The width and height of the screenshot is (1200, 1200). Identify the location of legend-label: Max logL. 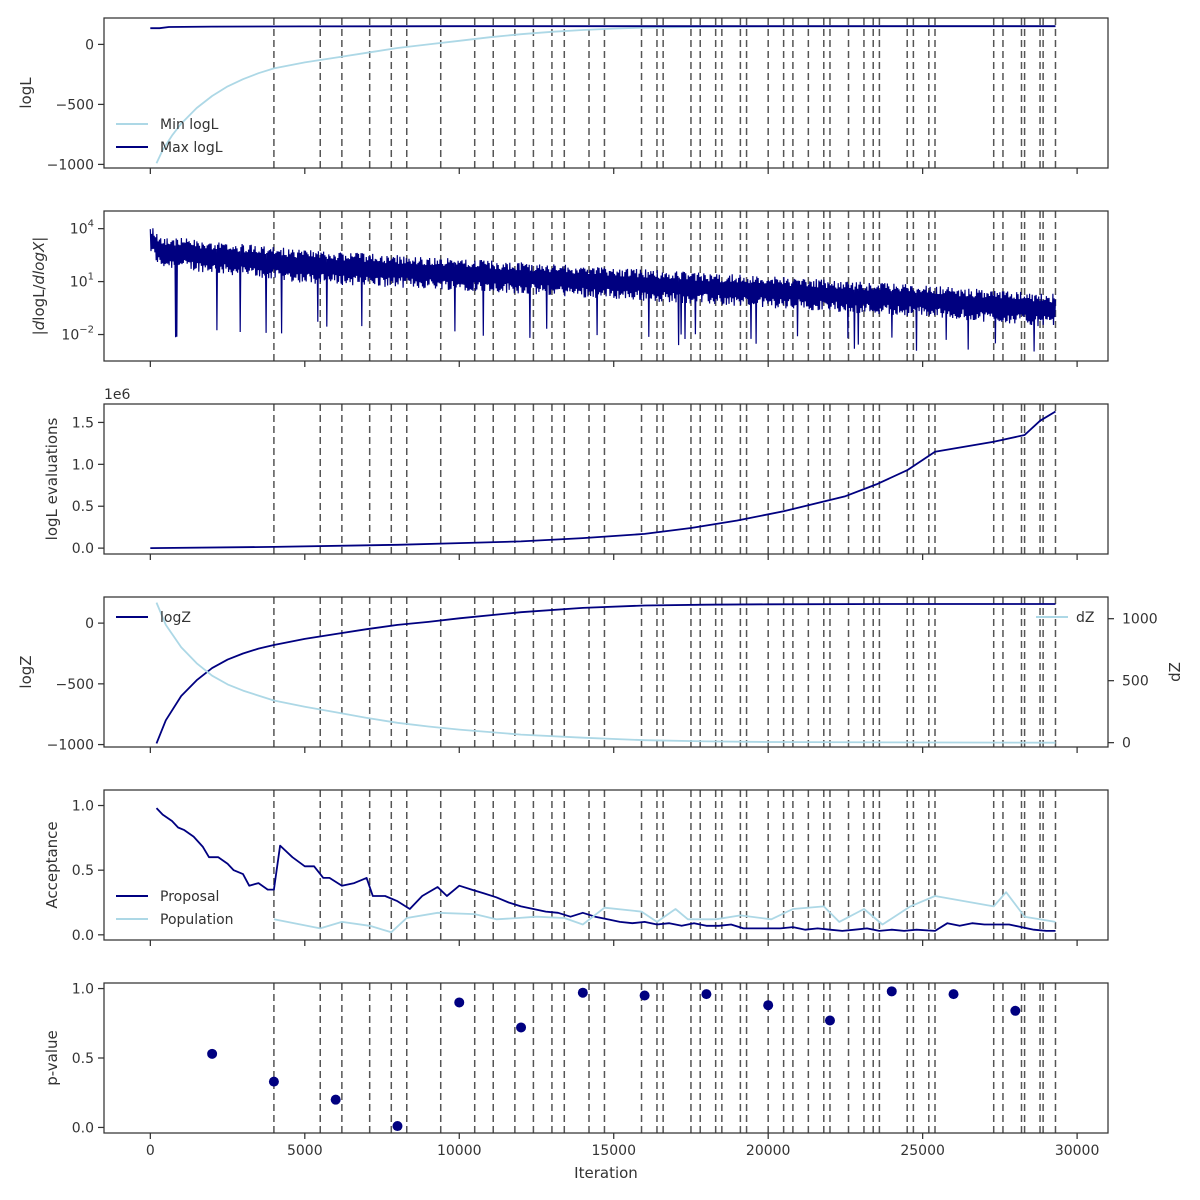
(191, 148).